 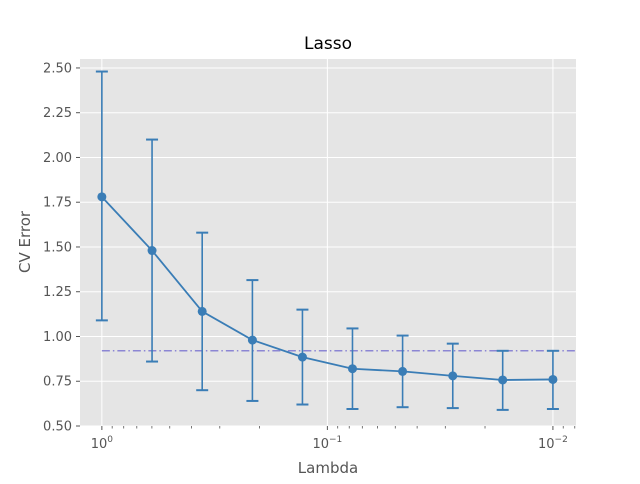 What do you see at coordinates (57, 337) in the screenshot?
I see `y-tick-label: 1.00` at bounding box center [57, 337].